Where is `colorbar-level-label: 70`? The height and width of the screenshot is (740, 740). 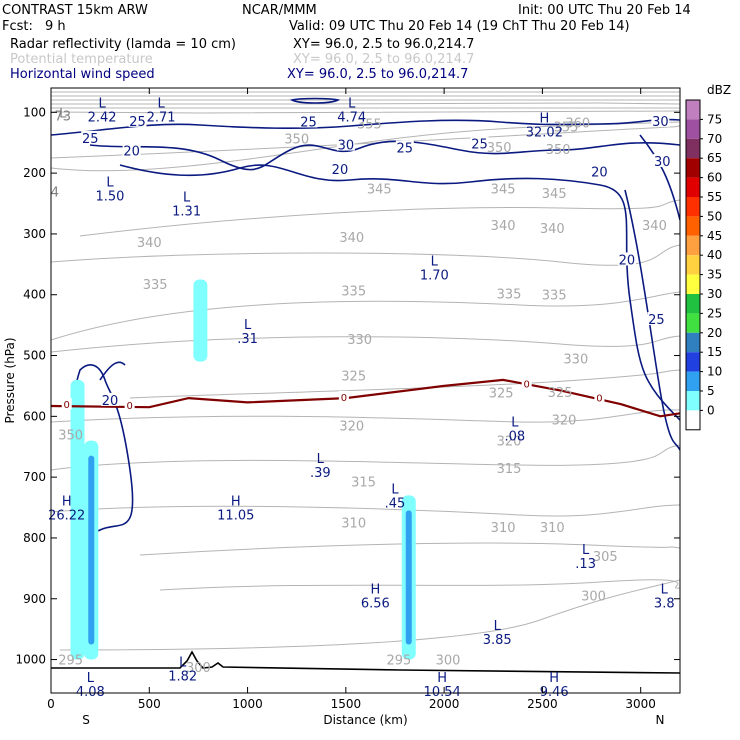 colorbar-level-label: 70 is located at coordinates (714, 139).